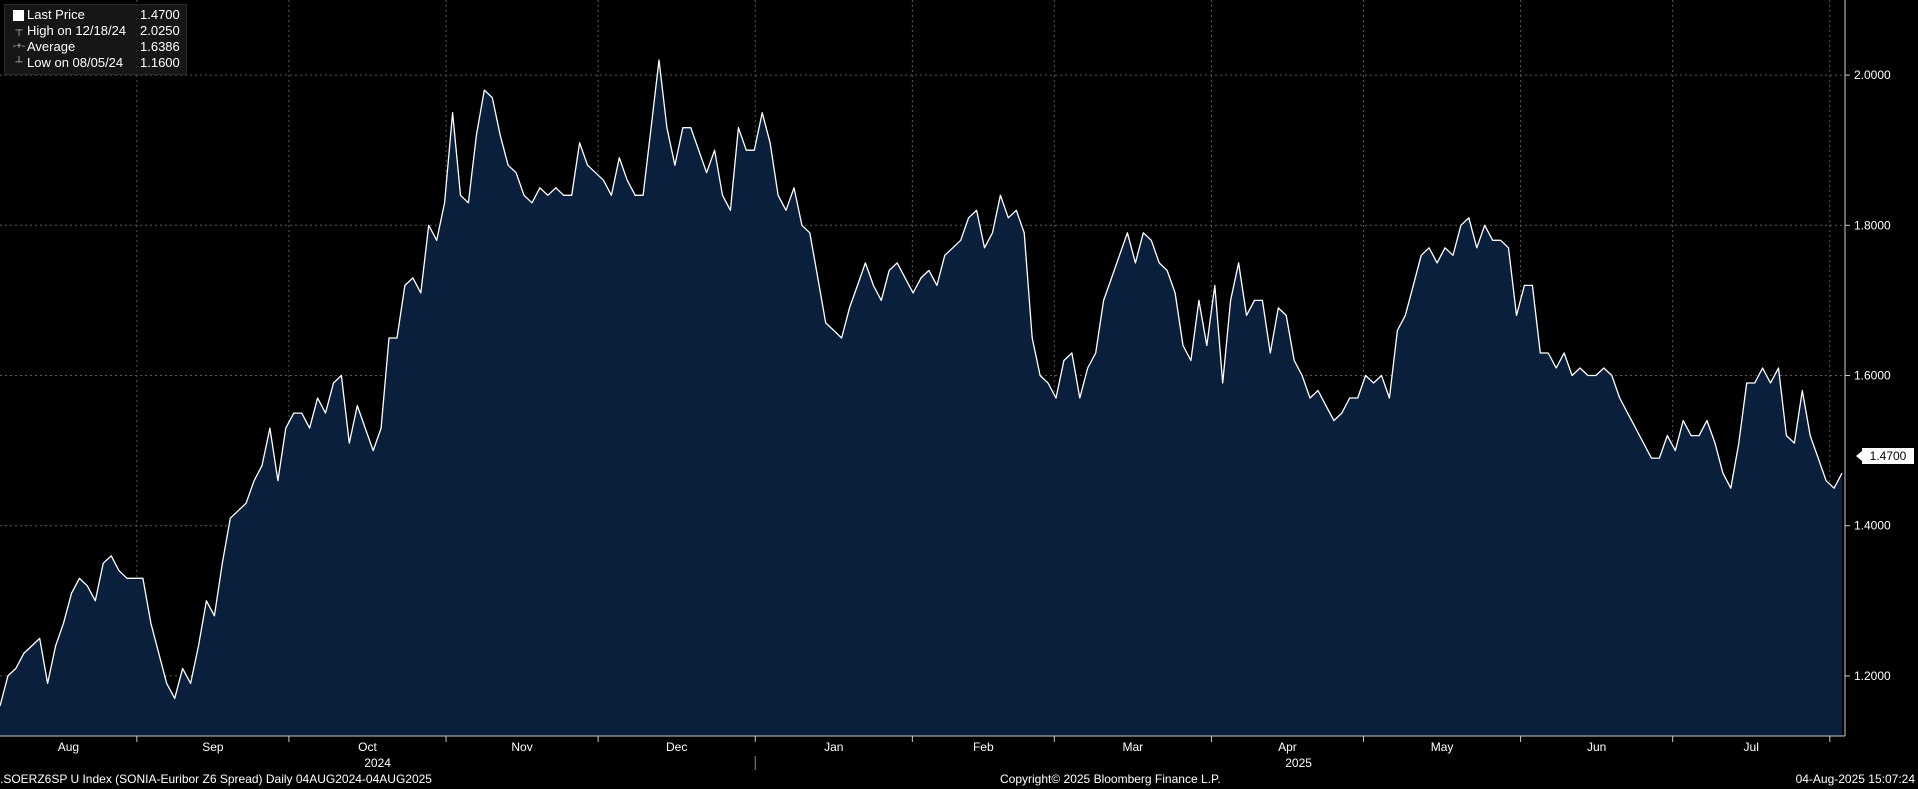 The width and height of the screenshot is (1918, 789). What do you see at coordinates (1298, 763) in the screenshot?
I see `x-year-label: 2025` at bounding box center [1298, 763].